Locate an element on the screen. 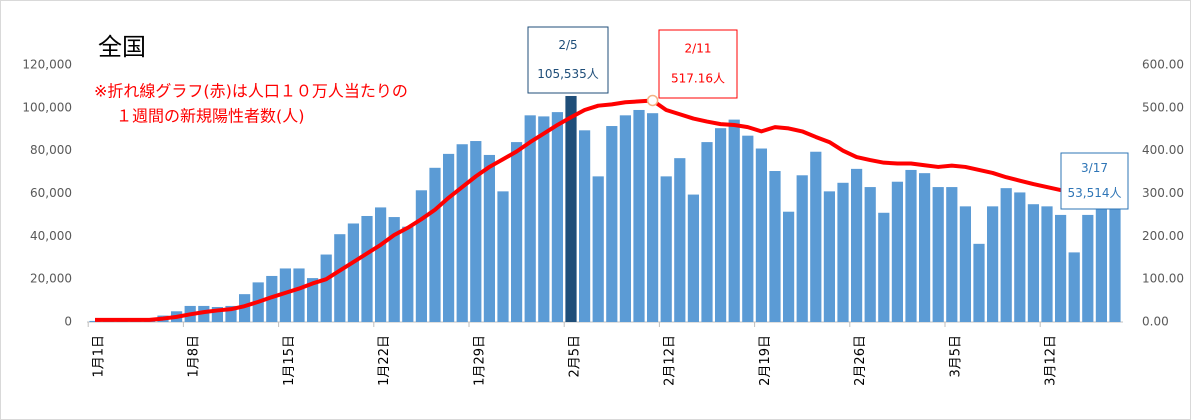  x-tick-label: 2月26日 is located at coordinates (860, 360).